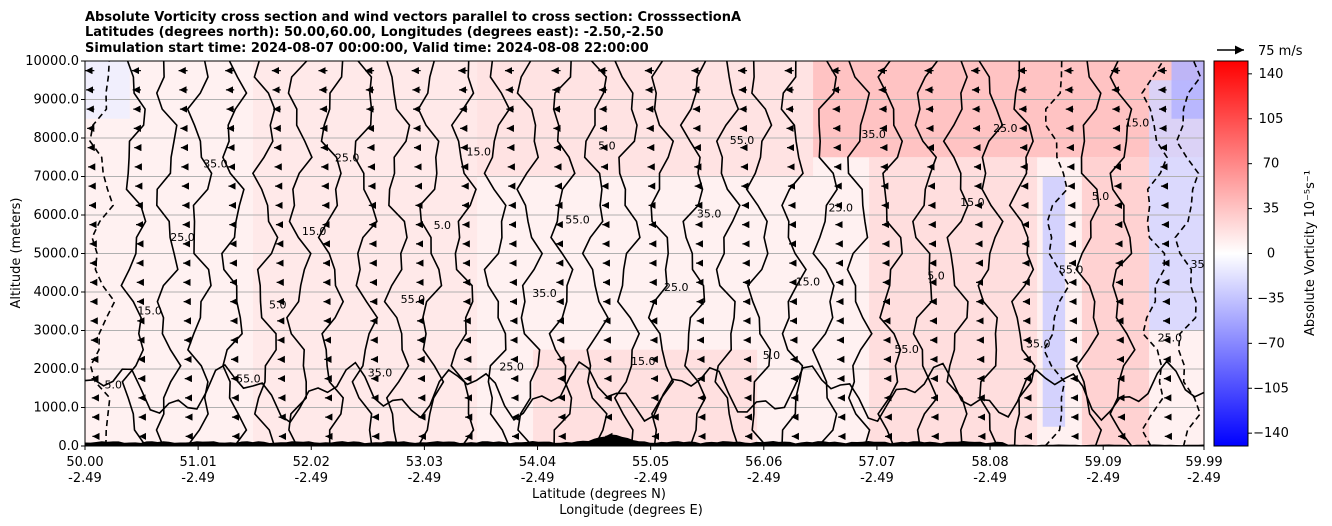 The height and width of the screenshot is (526, 1332). What do you see at coordinates (538, 478) in the screenshot?
I see `x-tick-lon-4: -2.49` at bounding box center [538, 478].